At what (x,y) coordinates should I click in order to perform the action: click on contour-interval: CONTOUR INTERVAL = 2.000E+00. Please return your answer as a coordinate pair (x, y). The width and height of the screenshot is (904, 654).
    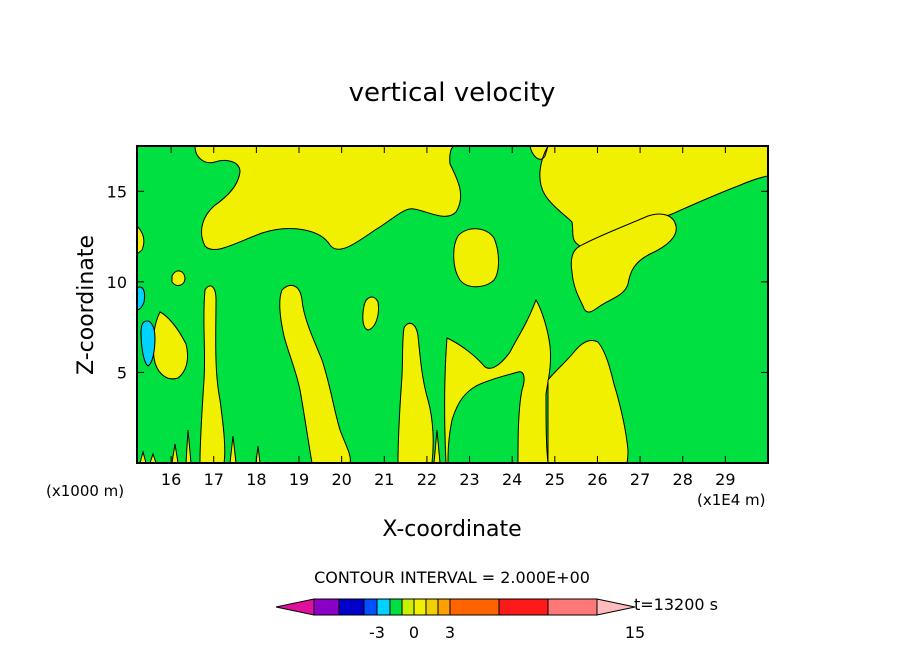
    Looking at the image, I should click on (452, 577).